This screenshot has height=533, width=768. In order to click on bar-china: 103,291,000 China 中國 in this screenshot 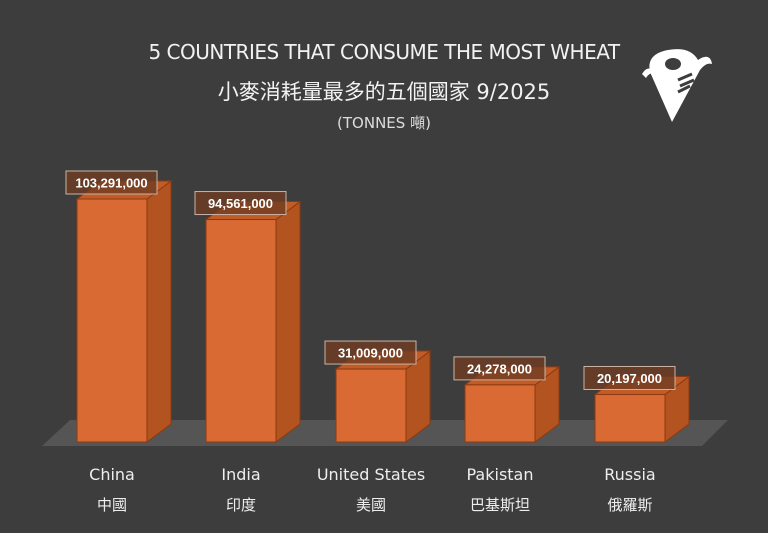, I will do `click(119, 342)`.